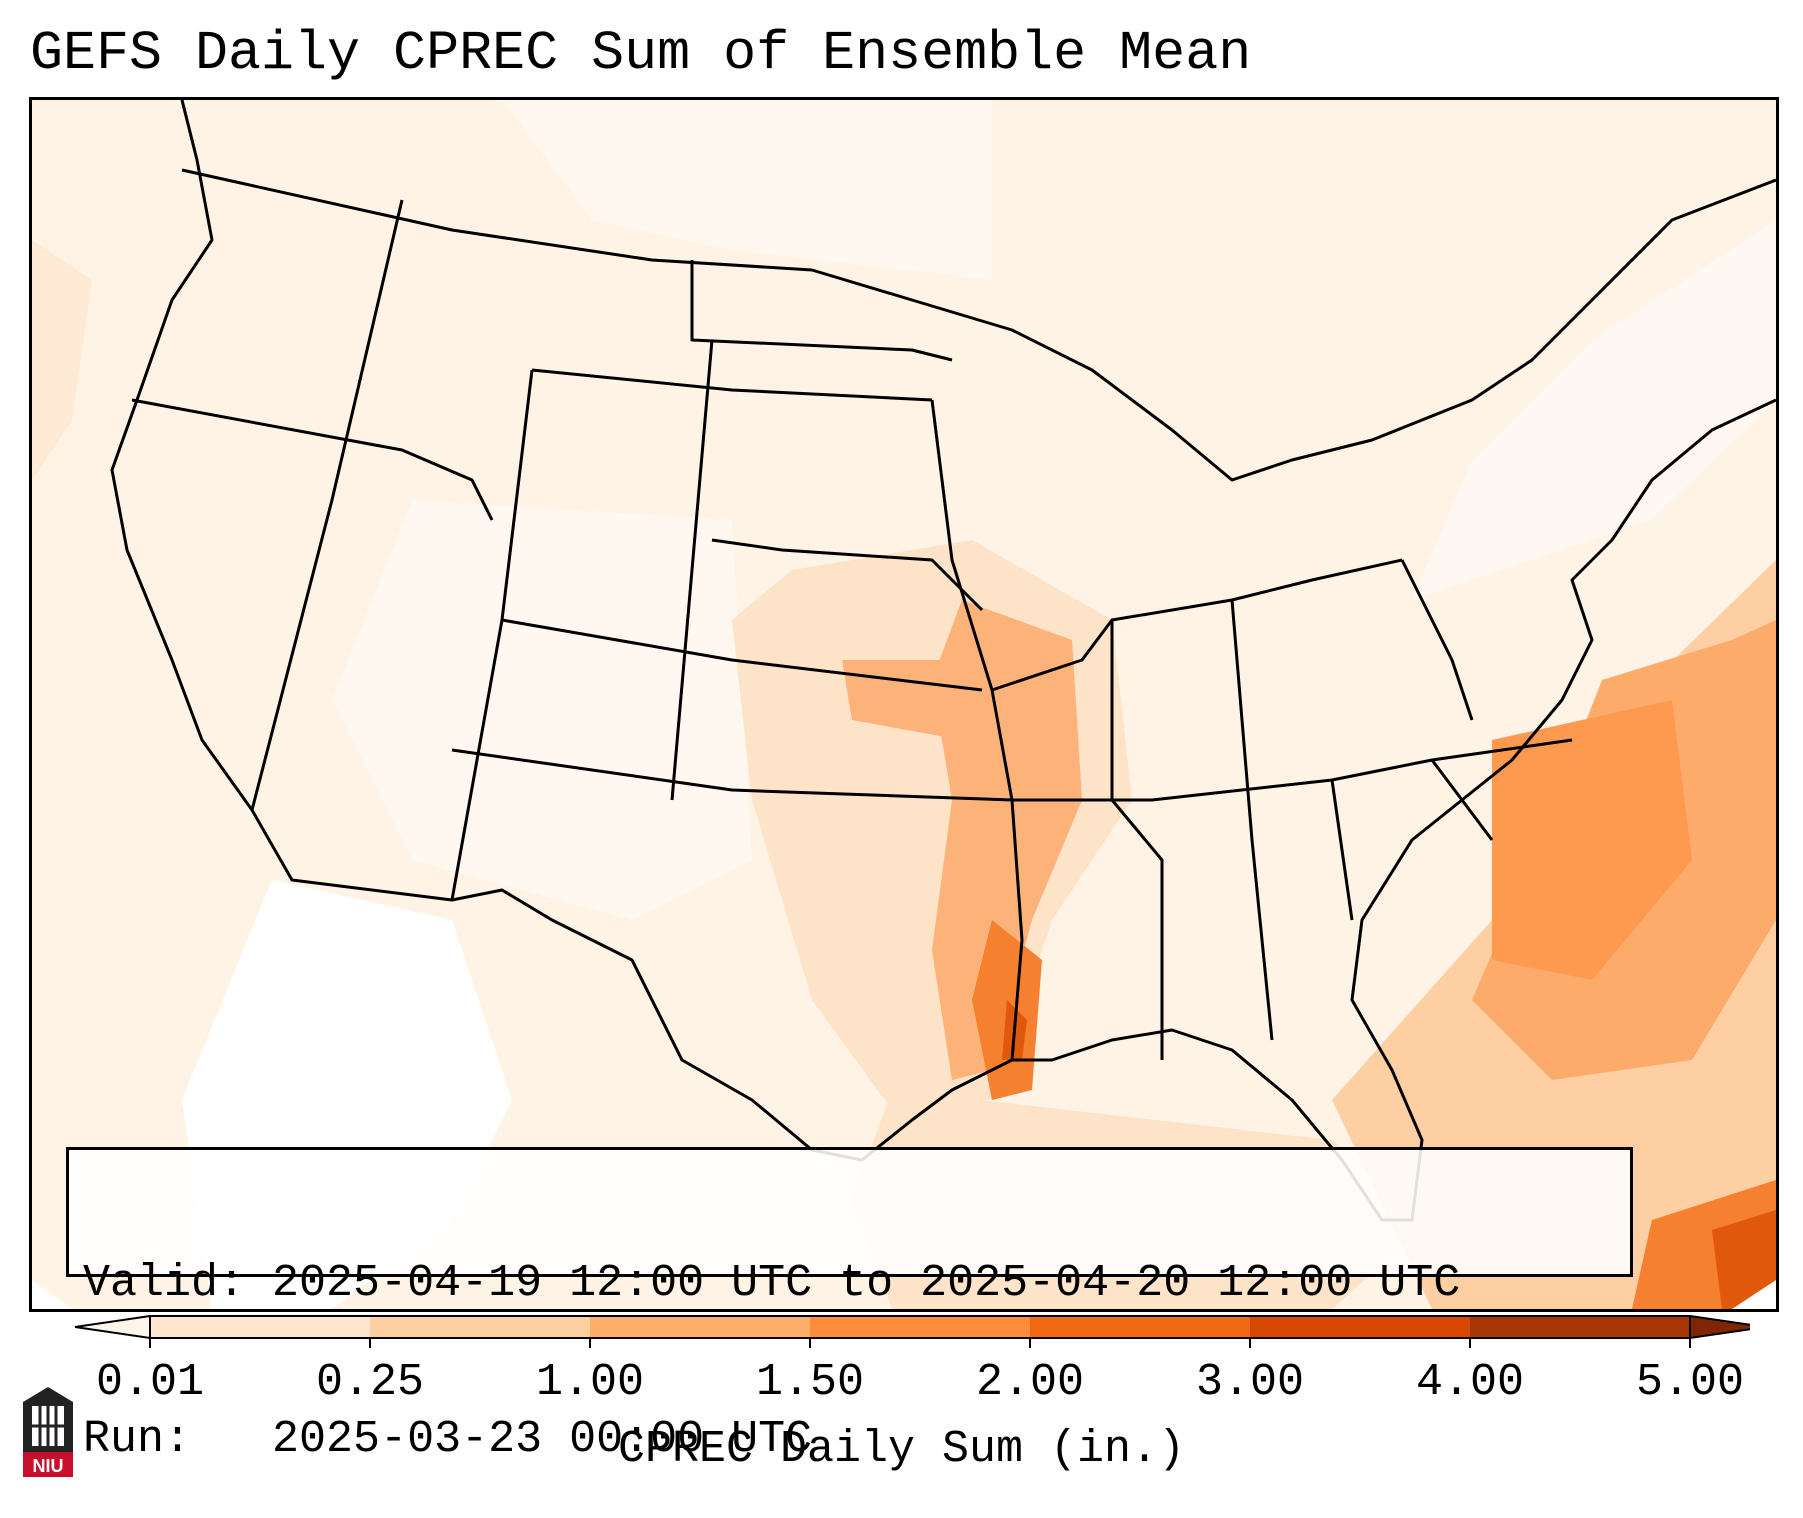 The height and width of the screenshot is (1518, 1803). What do you see at coordinates (810, 1382) in the screenshot?
I see `colorbar-tick-label: 1.50` at bounding box center [810, 1382].